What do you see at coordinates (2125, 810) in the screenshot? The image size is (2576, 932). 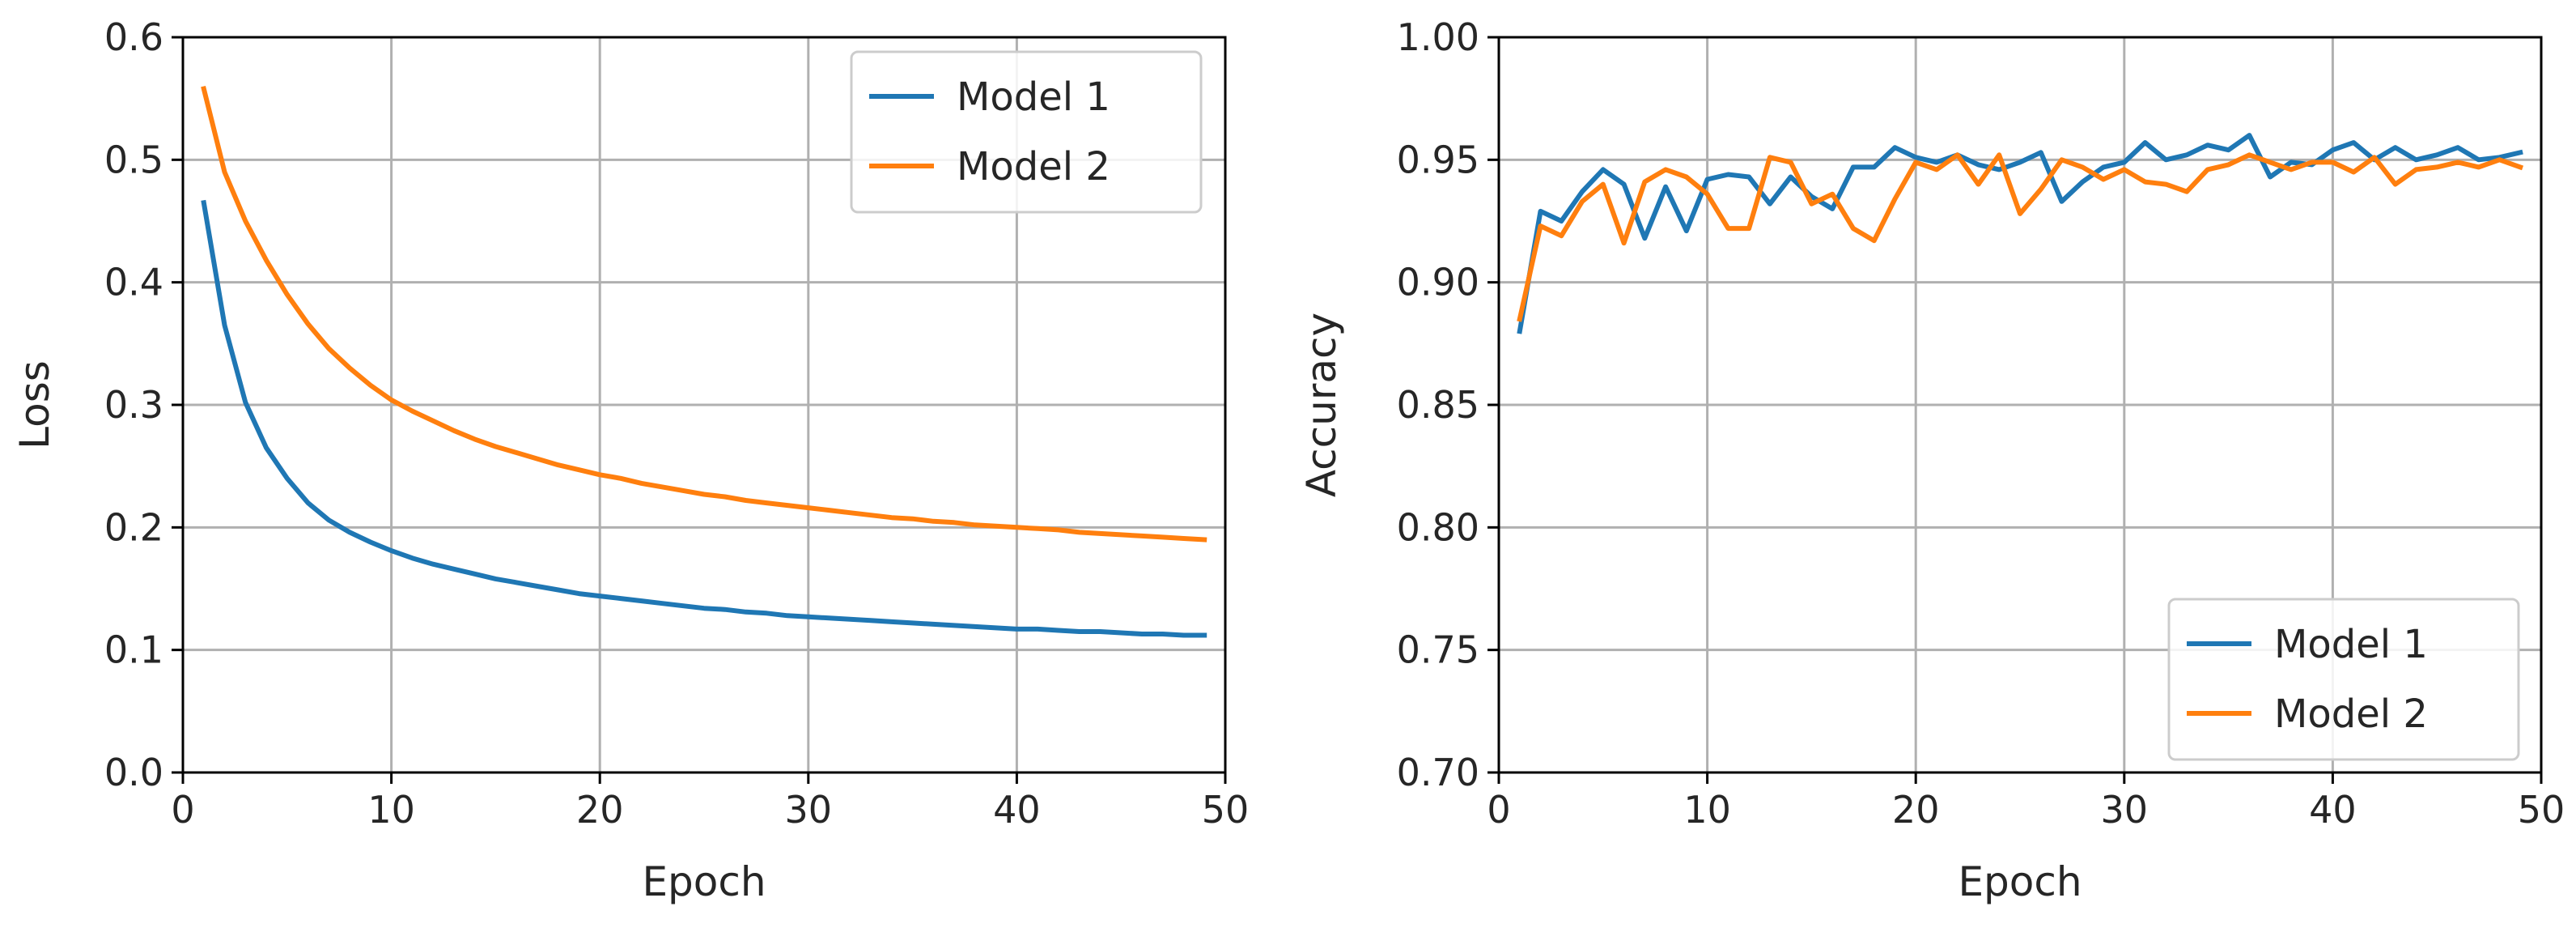 I see `accuracy-x-tick-label: 30` at bounding box center [2125, 810].